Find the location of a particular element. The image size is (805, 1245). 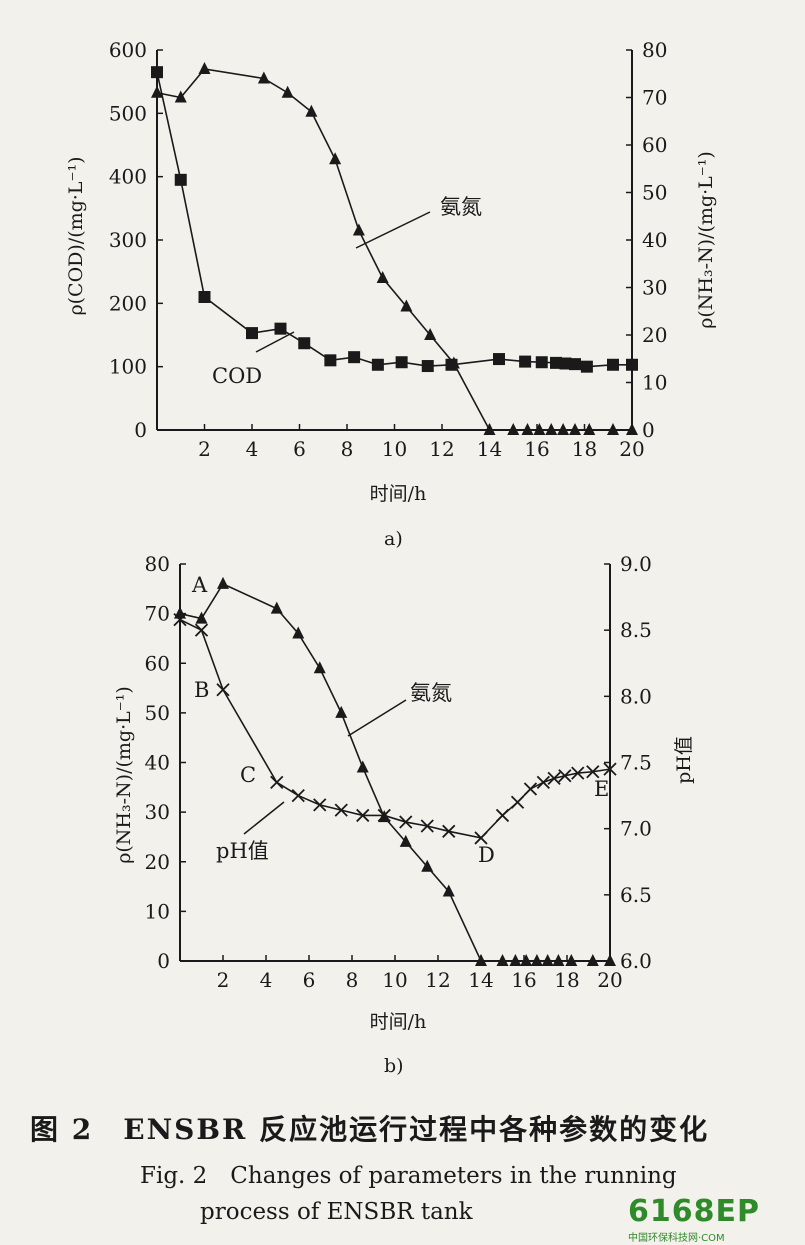

a-x-tick-label: 20 is located at coordinates (631, 449).